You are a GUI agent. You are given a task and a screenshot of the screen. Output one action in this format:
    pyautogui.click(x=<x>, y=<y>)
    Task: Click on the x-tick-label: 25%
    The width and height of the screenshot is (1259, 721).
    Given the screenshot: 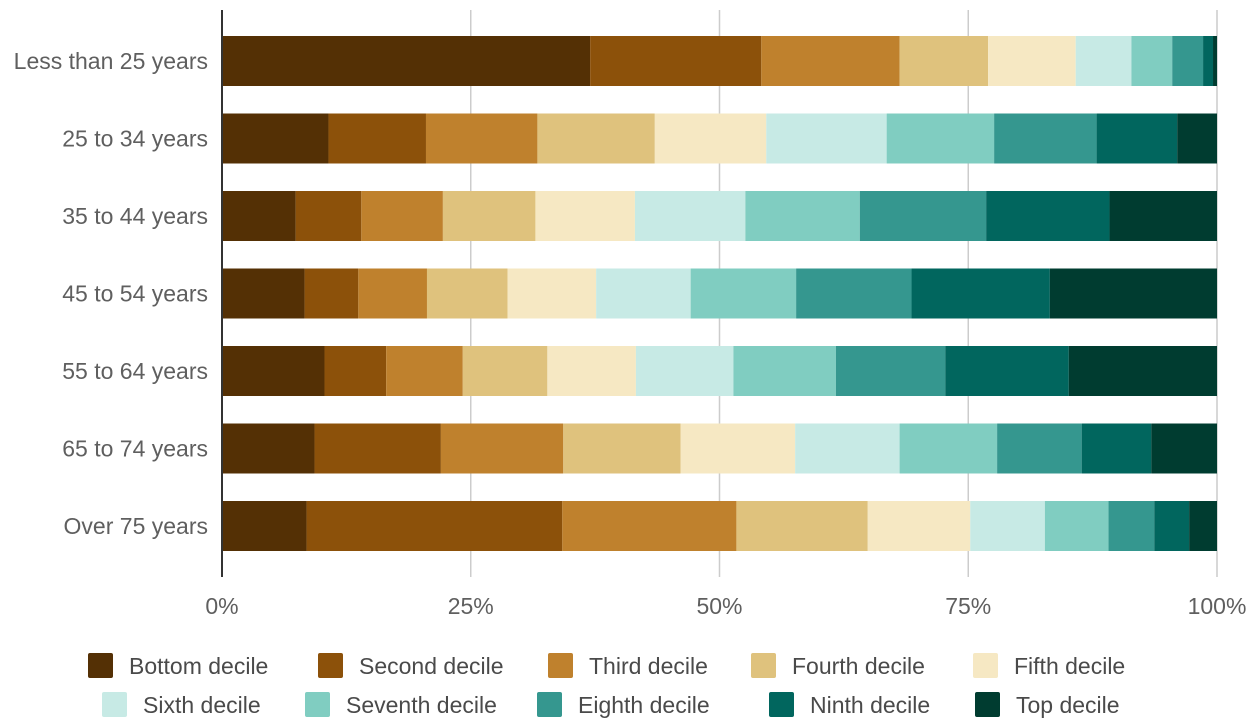 What is the action you would take?
    pyautogui.click(x=471, y=606)
    